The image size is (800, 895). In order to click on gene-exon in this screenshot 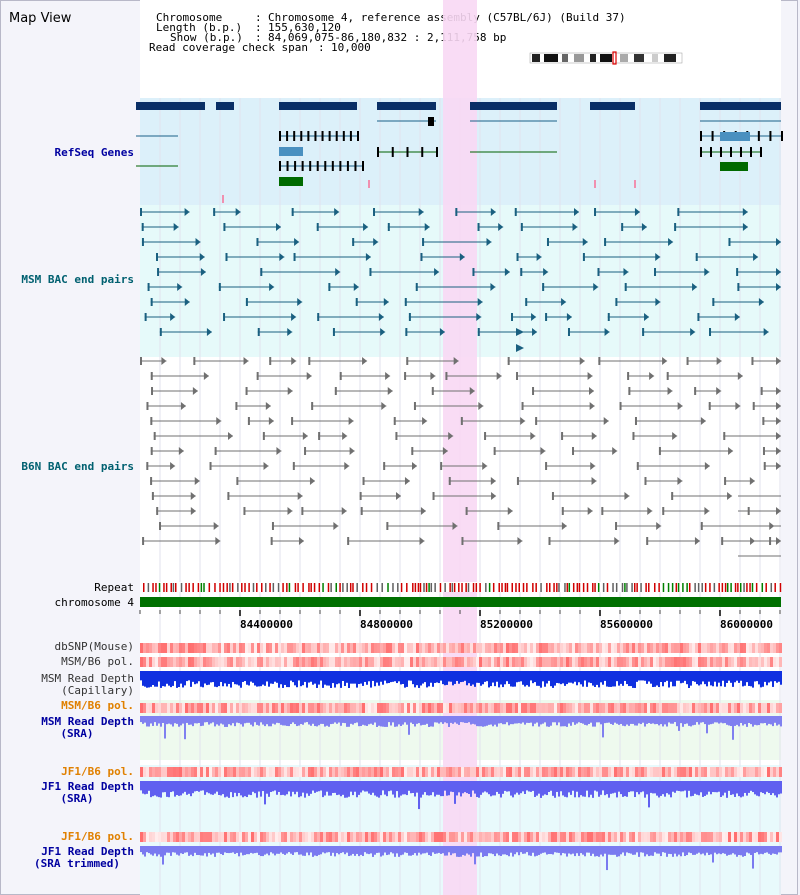, I will do `click(712, 136)`.